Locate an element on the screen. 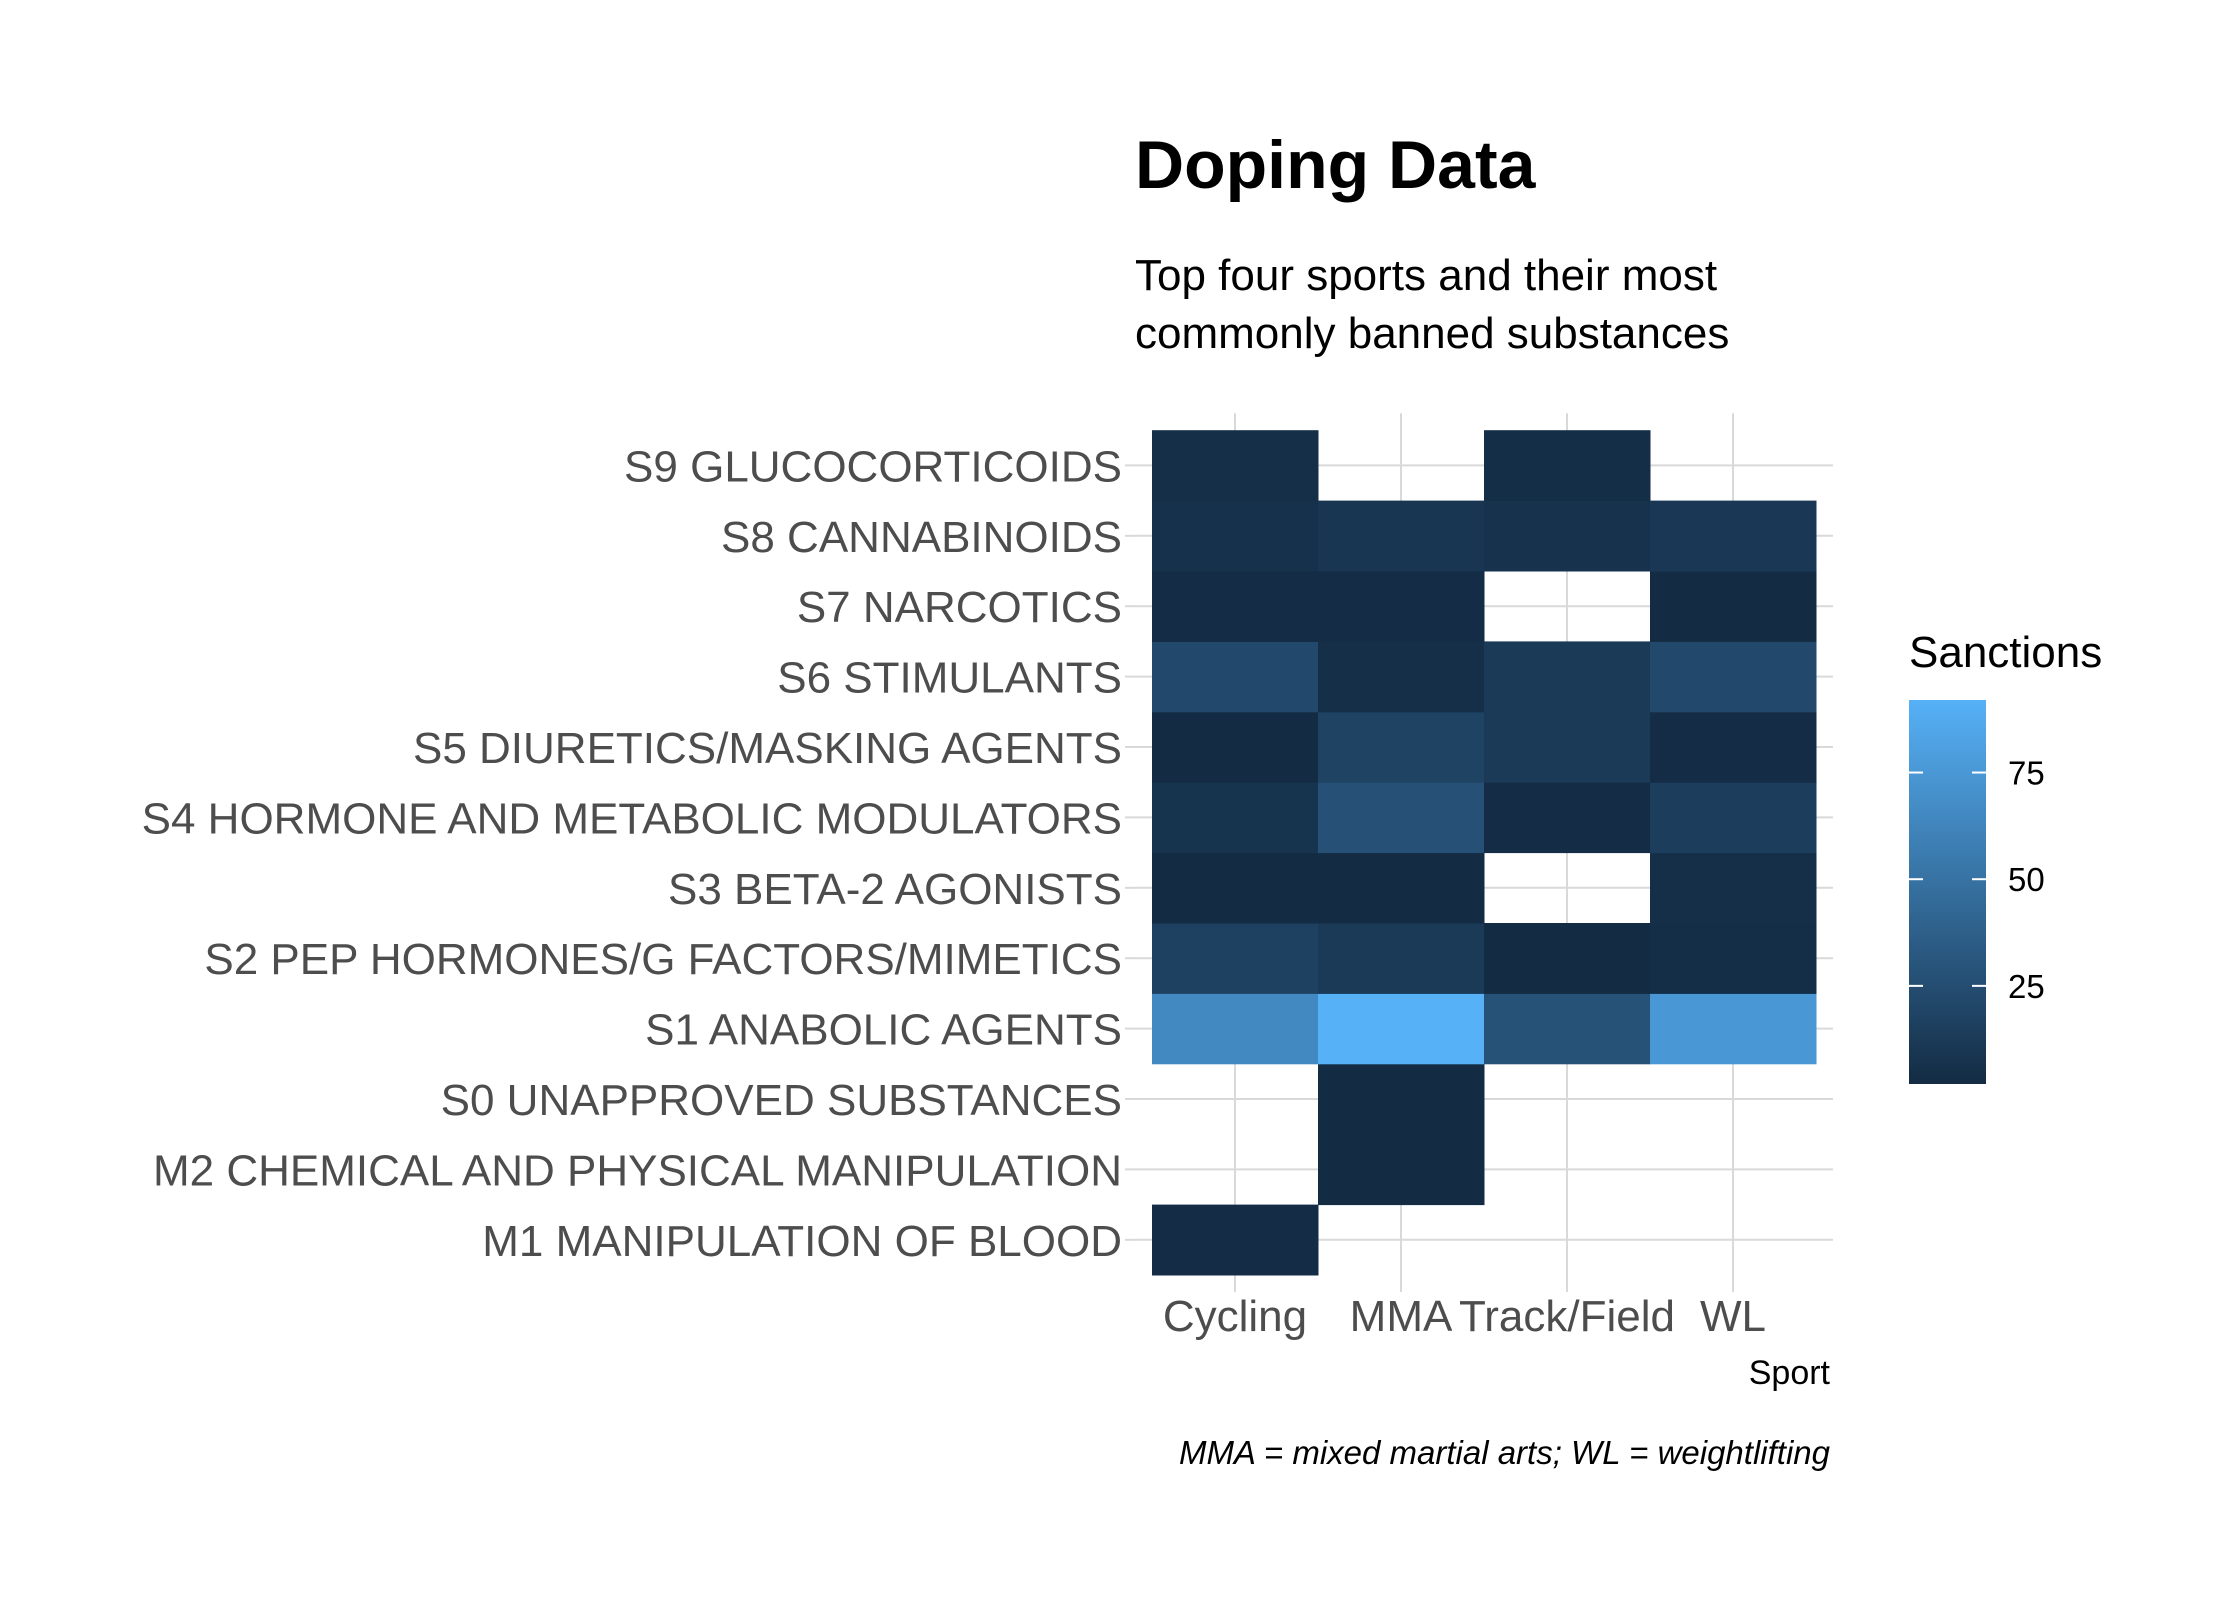 The height and width of the screenshot is (1600, 2240). x-tick-label: WL is located at coordinates (1733, 1316).